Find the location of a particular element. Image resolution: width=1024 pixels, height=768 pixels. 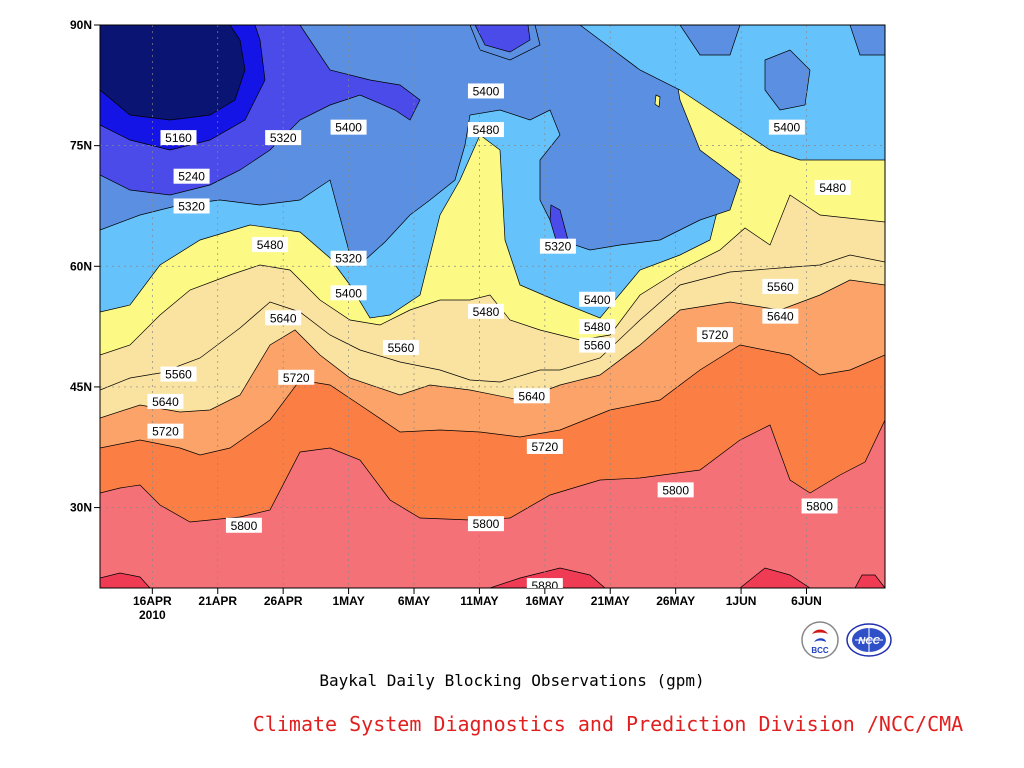

y-tick-label: 30N is located at coordinates (81, 508).